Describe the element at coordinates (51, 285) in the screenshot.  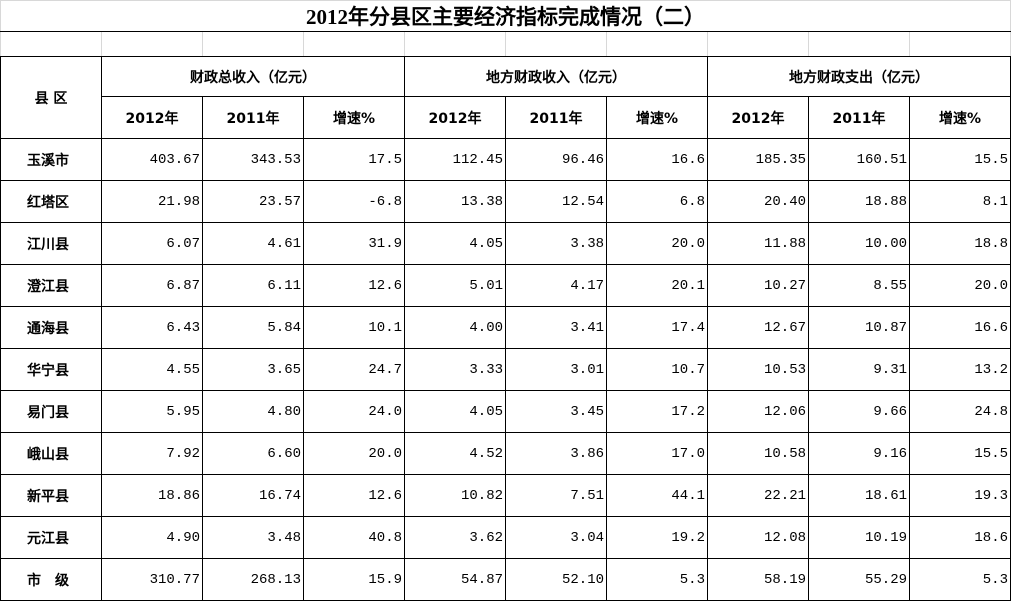
I see `region-name: 澄江县` at that location.